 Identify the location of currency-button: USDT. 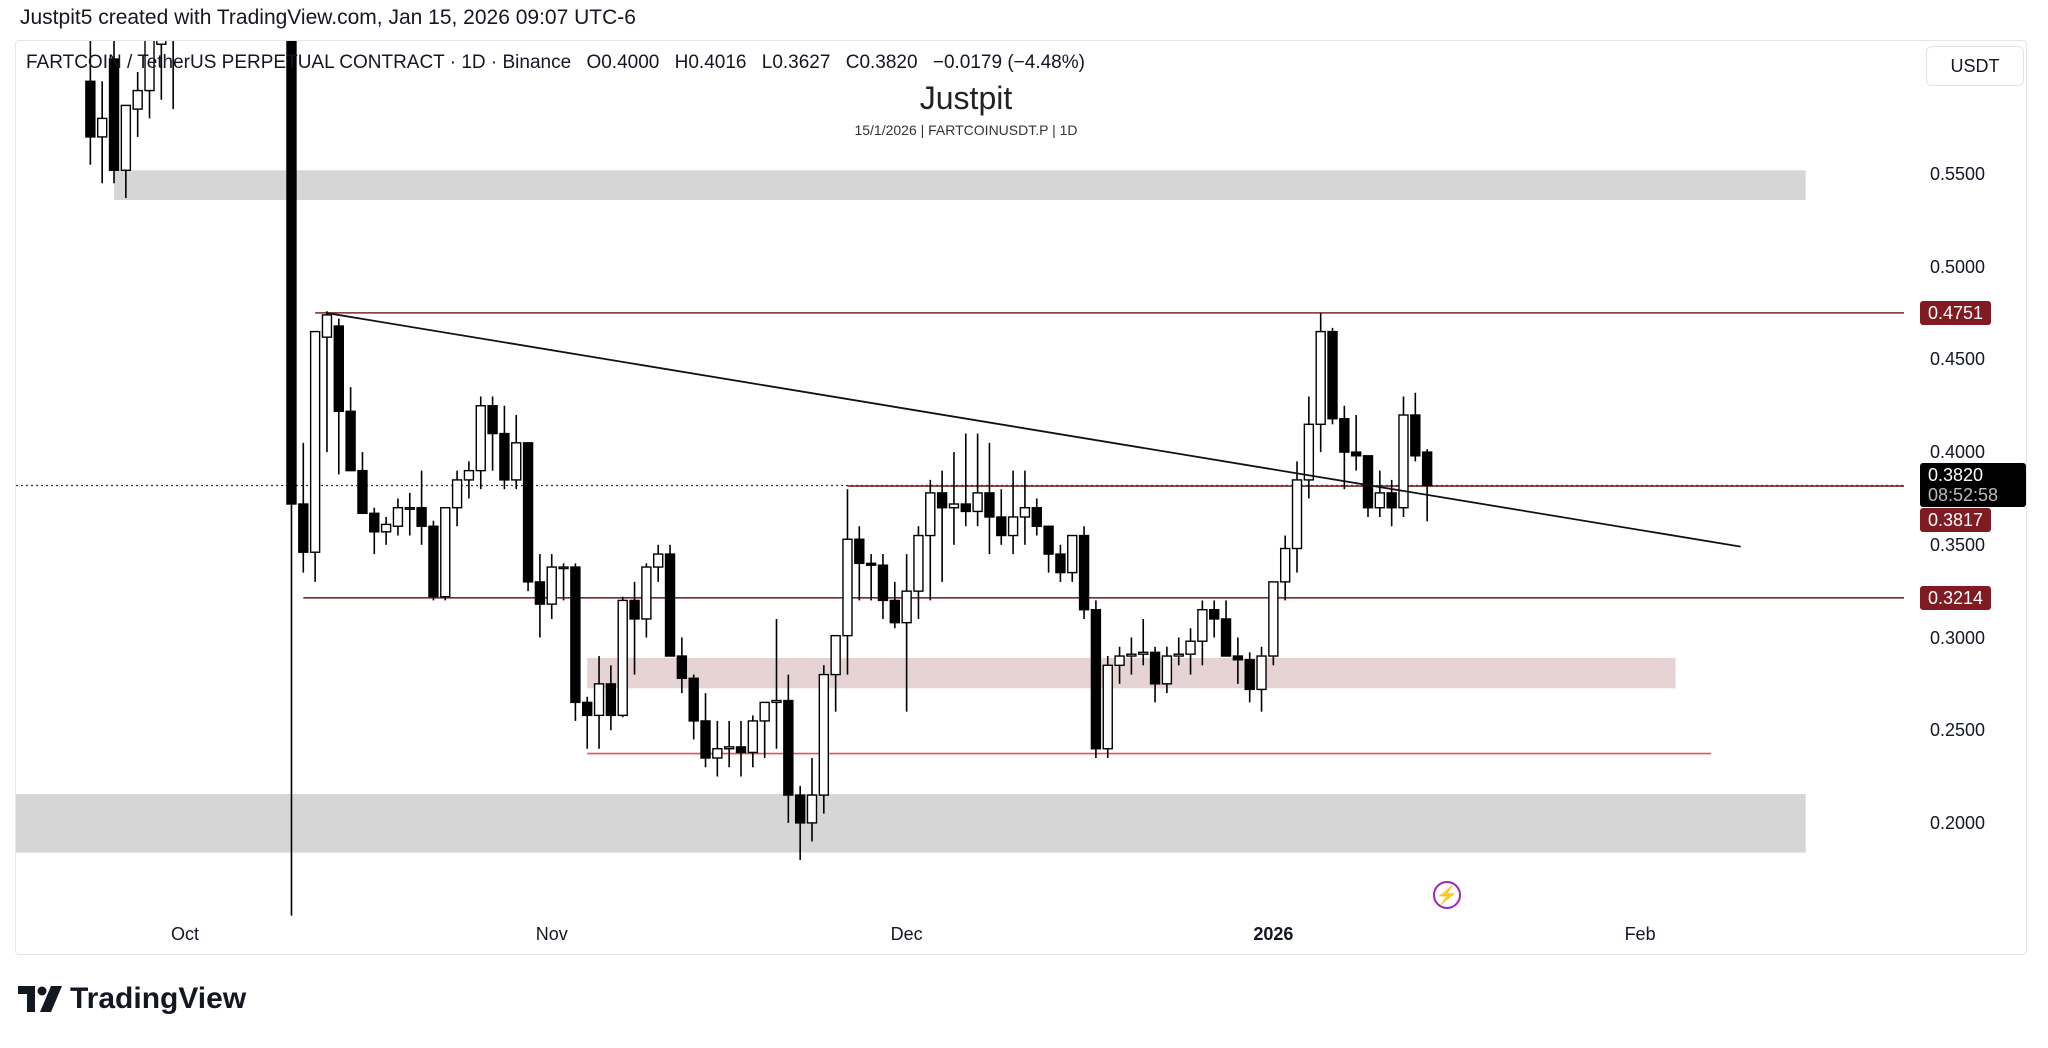
(1975, 66).